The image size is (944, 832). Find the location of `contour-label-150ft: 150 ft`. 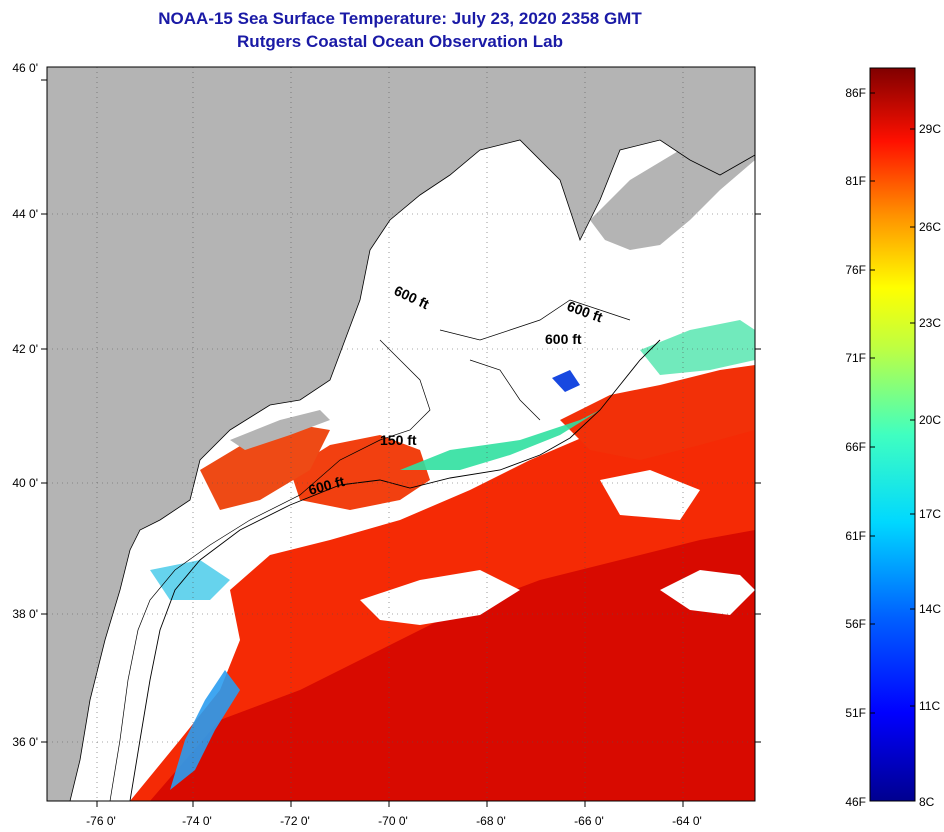

contour-label-150ft: 150 ft is located at coordinates (398, 440).